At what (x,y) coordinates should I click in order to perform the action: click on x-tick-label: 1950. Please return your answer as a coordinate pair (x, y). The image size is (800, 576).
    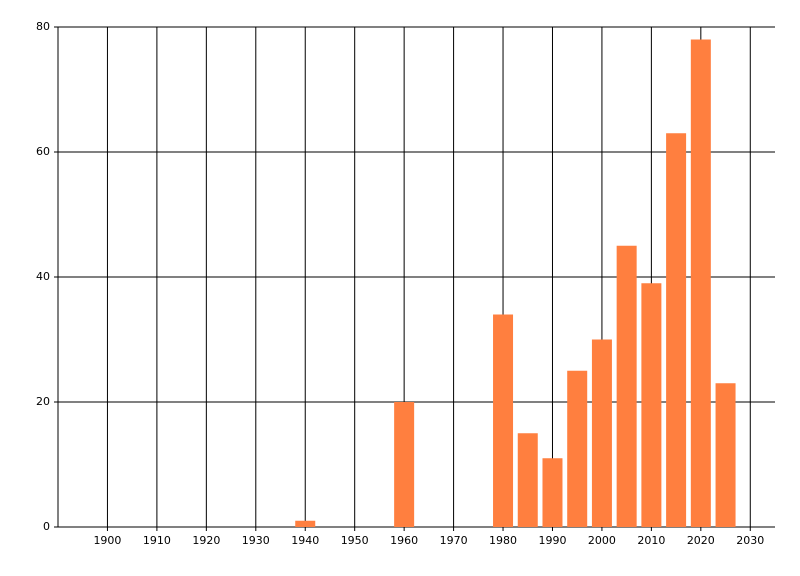
    Looking at the image, I should click on (355, 540).